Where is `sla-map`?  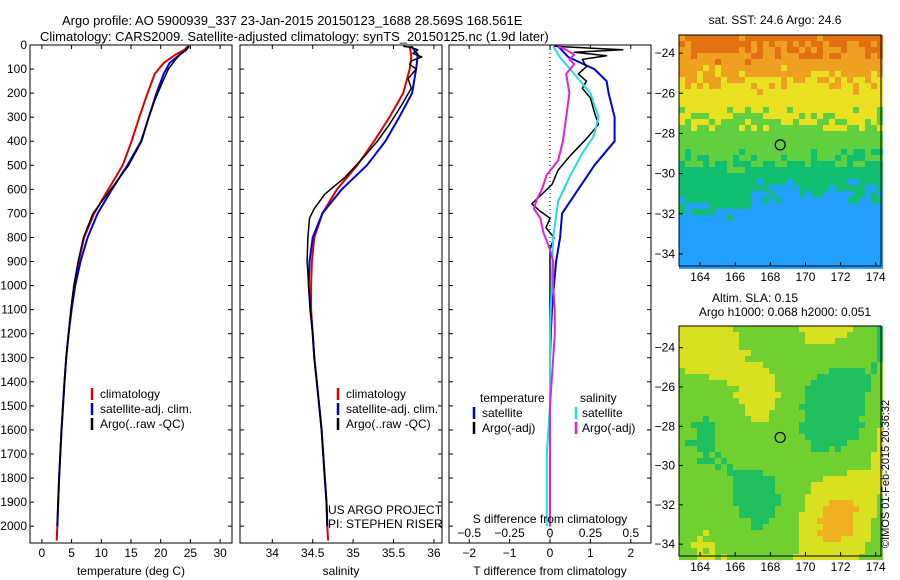 sla-map is located at coordinates (780, 442).